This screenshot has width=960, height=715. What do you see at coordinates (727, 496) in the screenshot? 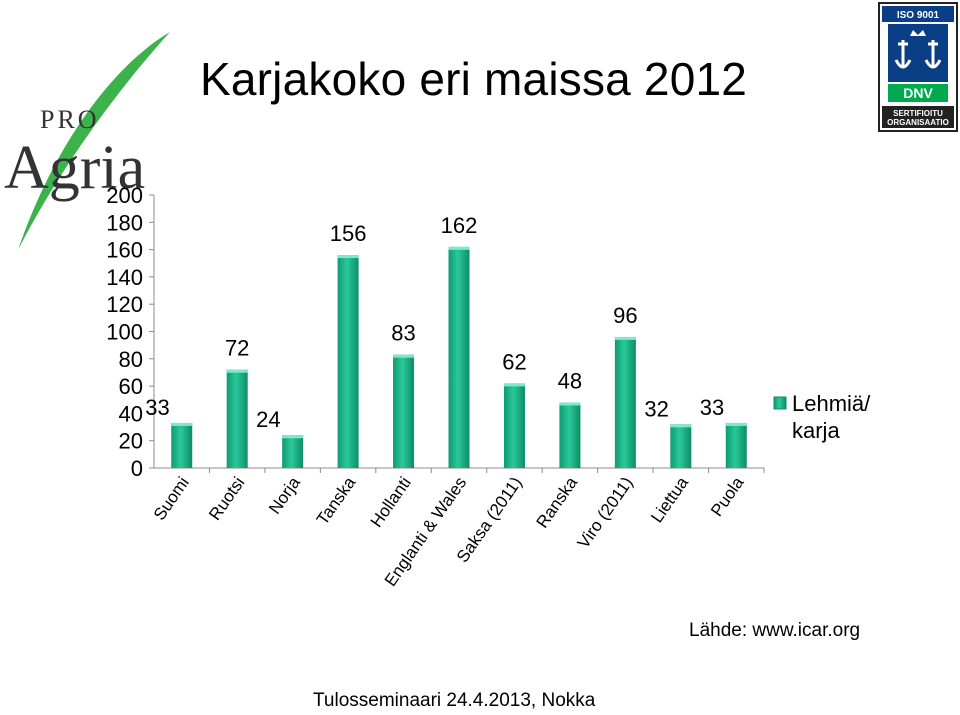
I see `x-tick-label: Puola` at bounding box center [727, 496].